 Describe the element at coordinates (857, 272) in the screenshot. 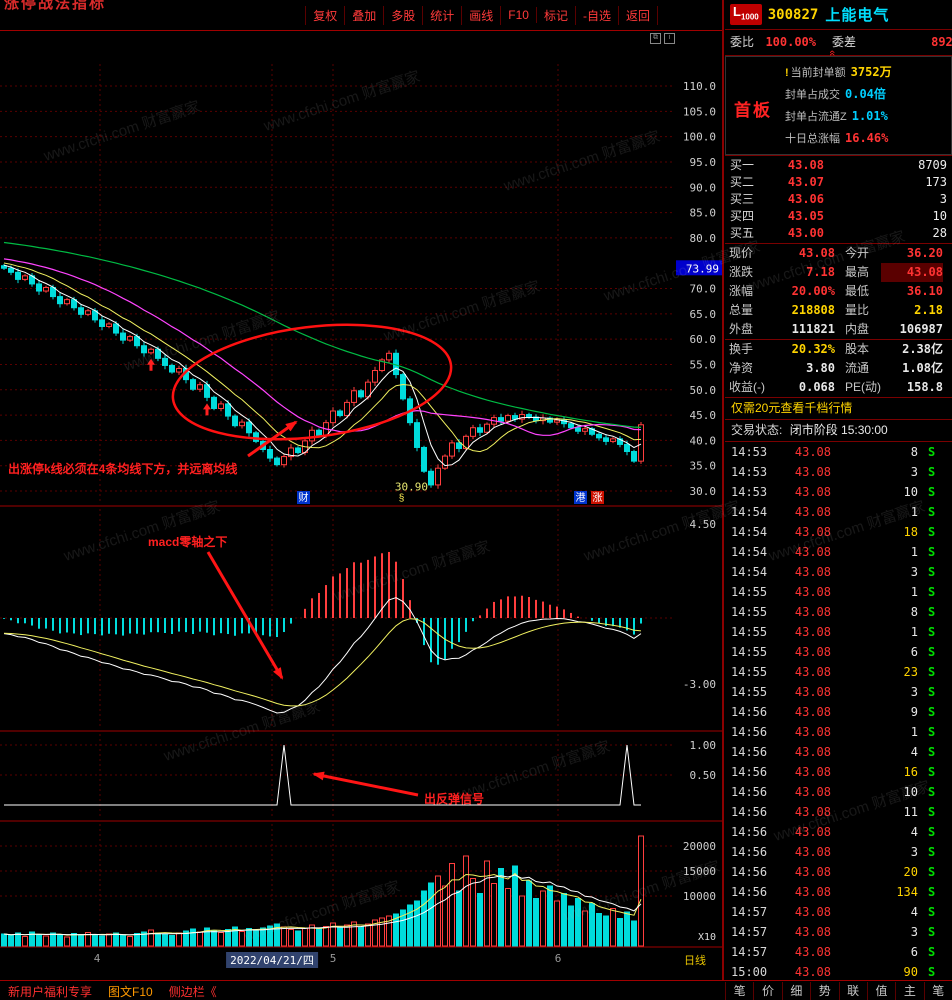

I see `quote-label: 最高` at that location.